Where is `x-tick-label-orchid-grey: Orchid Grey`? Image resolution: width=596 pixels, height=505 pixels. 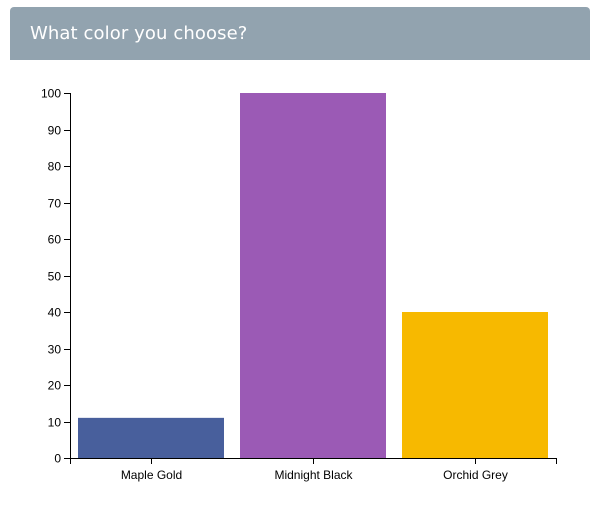
x-tick-label-orchid-grey: Orchid Grey is located at coordinates (475, 475).